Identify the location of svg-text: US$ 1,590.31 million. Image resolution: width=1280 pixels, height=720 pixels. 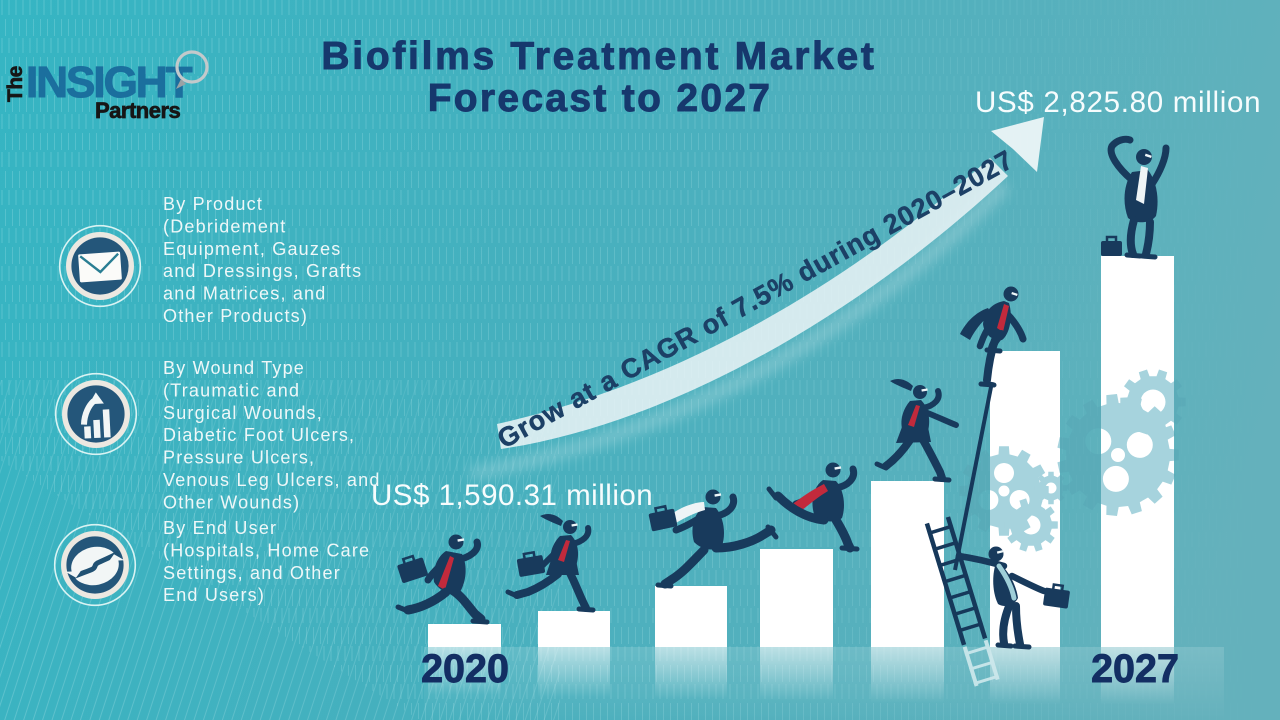
(512, 495).